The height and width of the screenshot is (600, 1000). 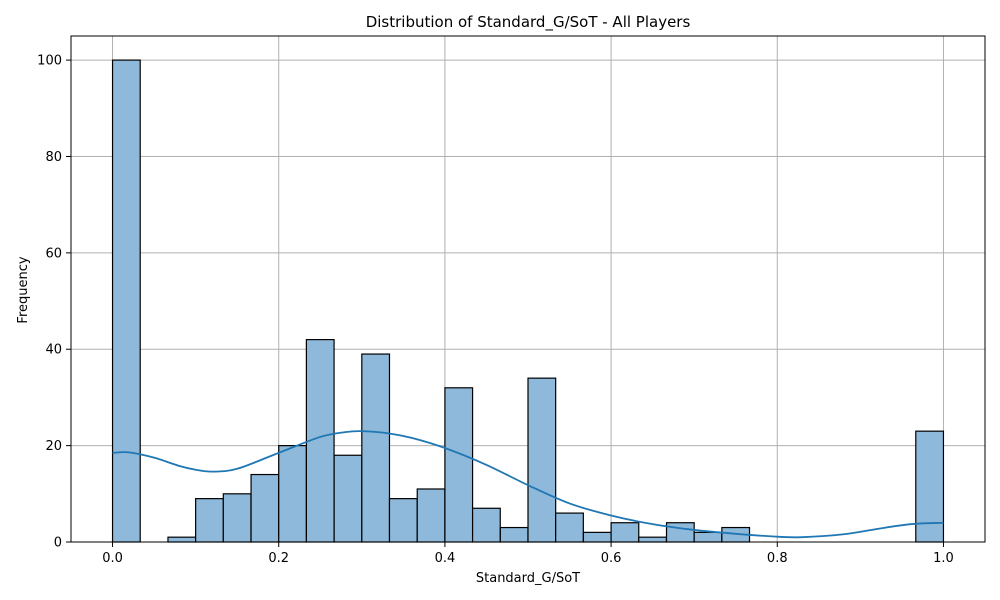 What do you see at coordinates (54, 302) in the screenshot?
I see `y-axis-ticks: 0 20 40 60 80 100` at bounding box center [54, 302].